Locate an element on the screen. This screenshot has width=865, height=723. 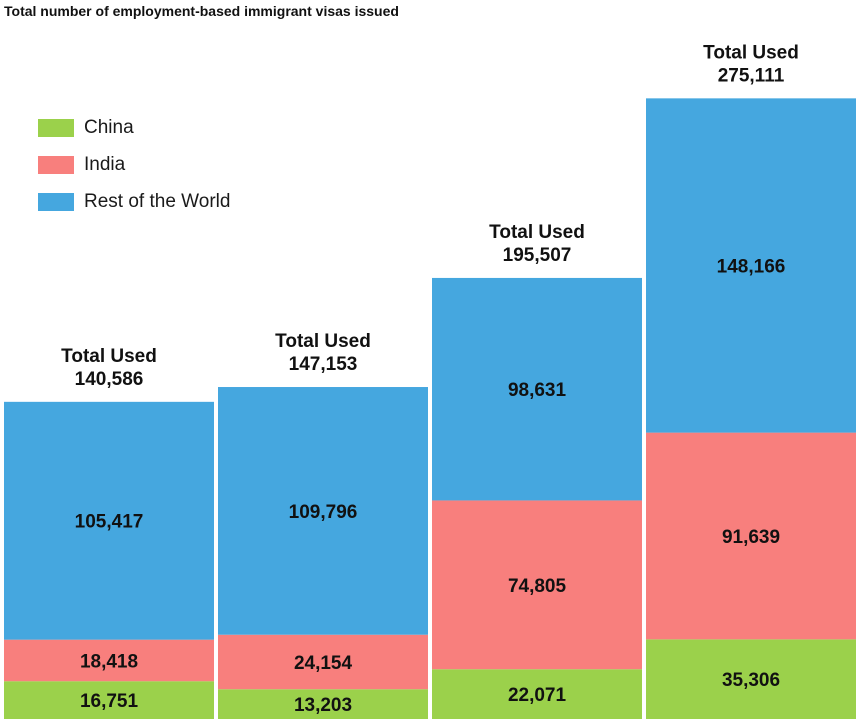
data-label-china: 35,306 is located at coordinates (751, 680).